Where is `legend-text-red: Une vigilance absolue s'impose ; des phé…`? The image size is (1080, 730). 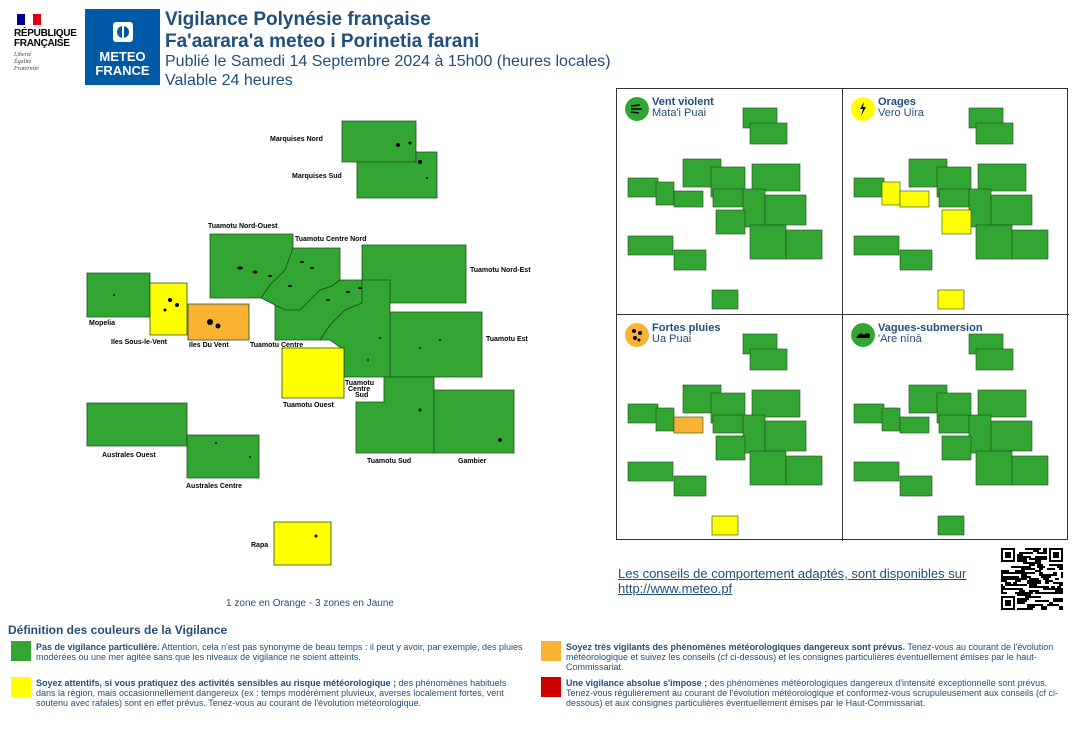
legend-text-red: Une vigilance absolue s'impose ; des phé… is located at coordinates (812, 693).